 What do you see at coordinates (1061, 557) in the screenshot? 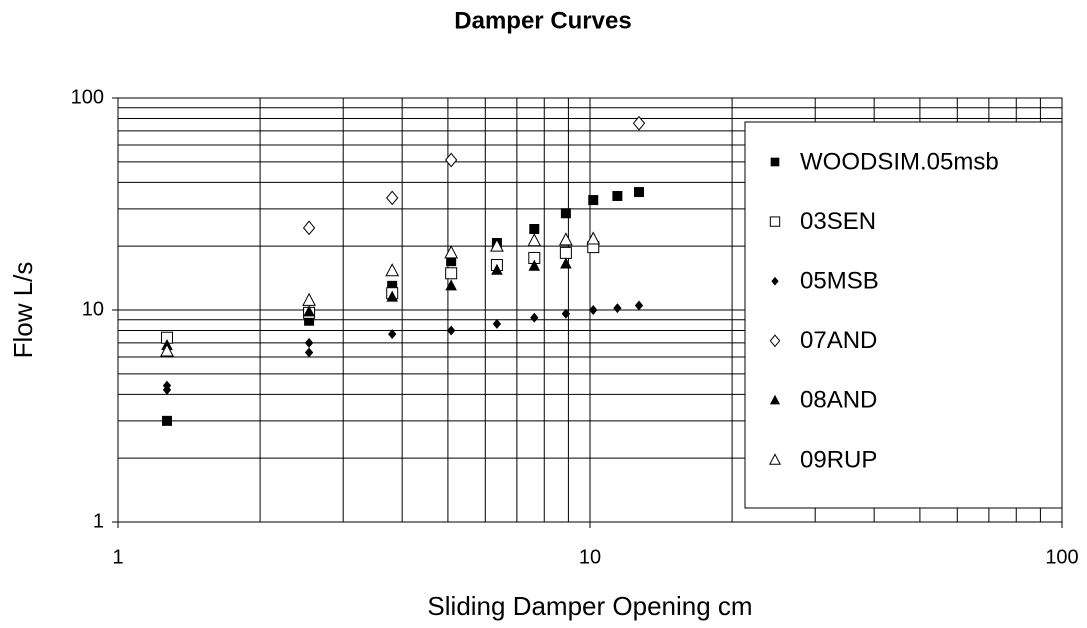
I see `x-tick-label: 100` at bounding box center [1061, 557].